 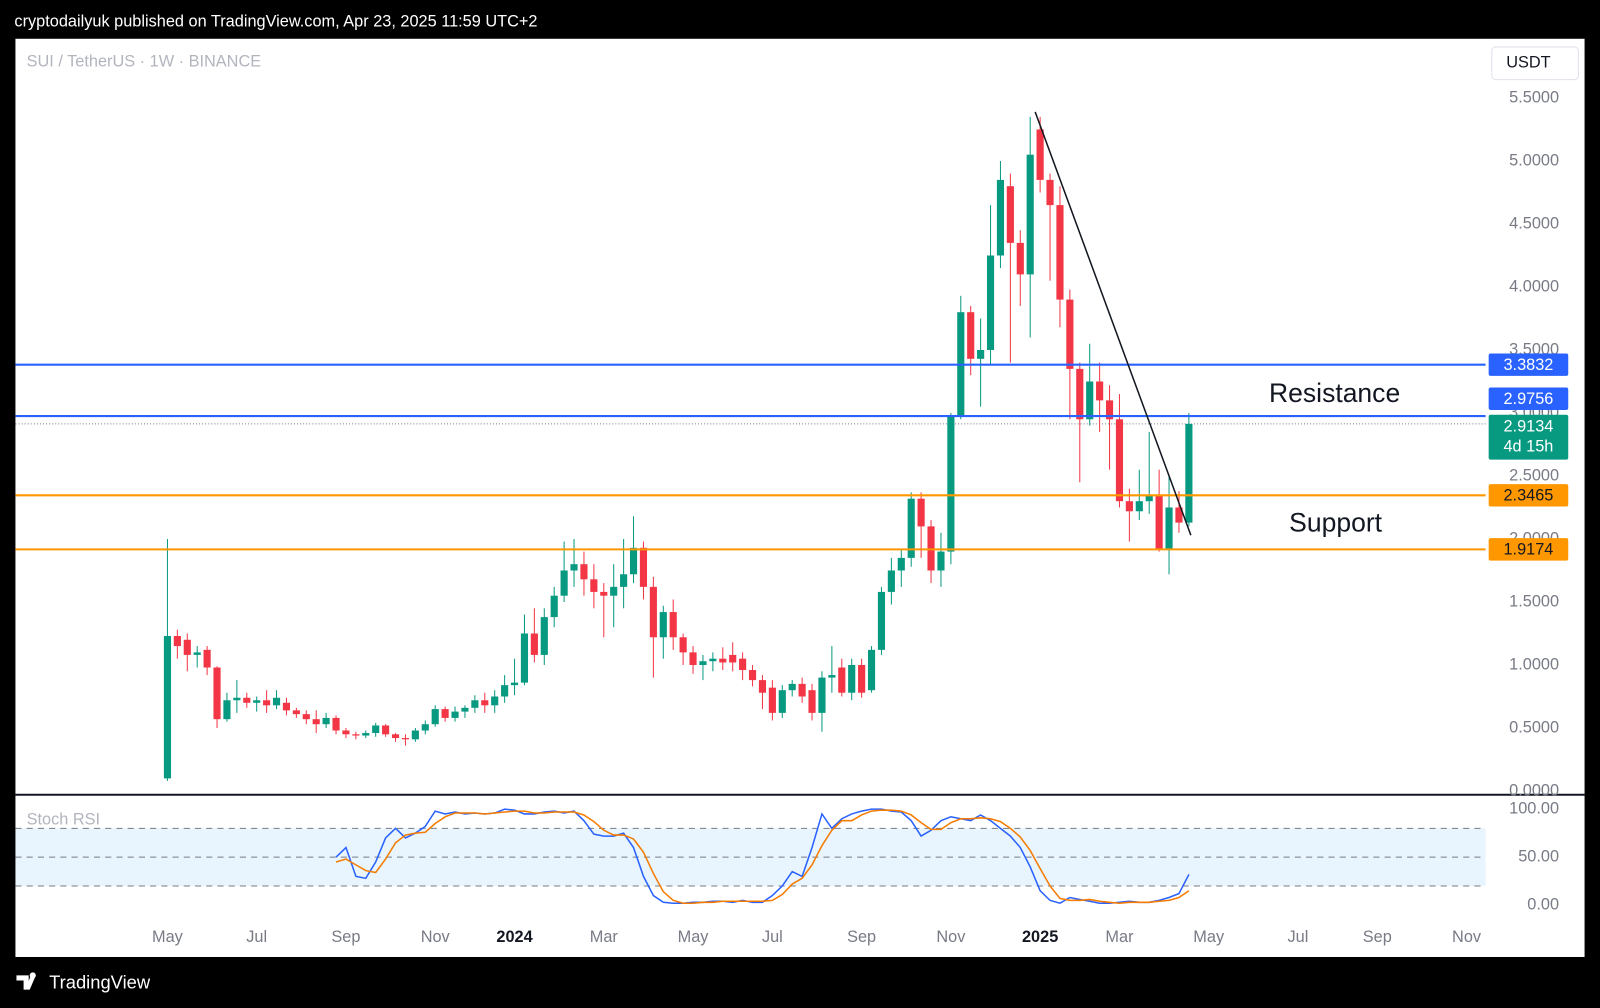 I want to click on y-tick-label: 2.5000, so click(x=1534, y=475).